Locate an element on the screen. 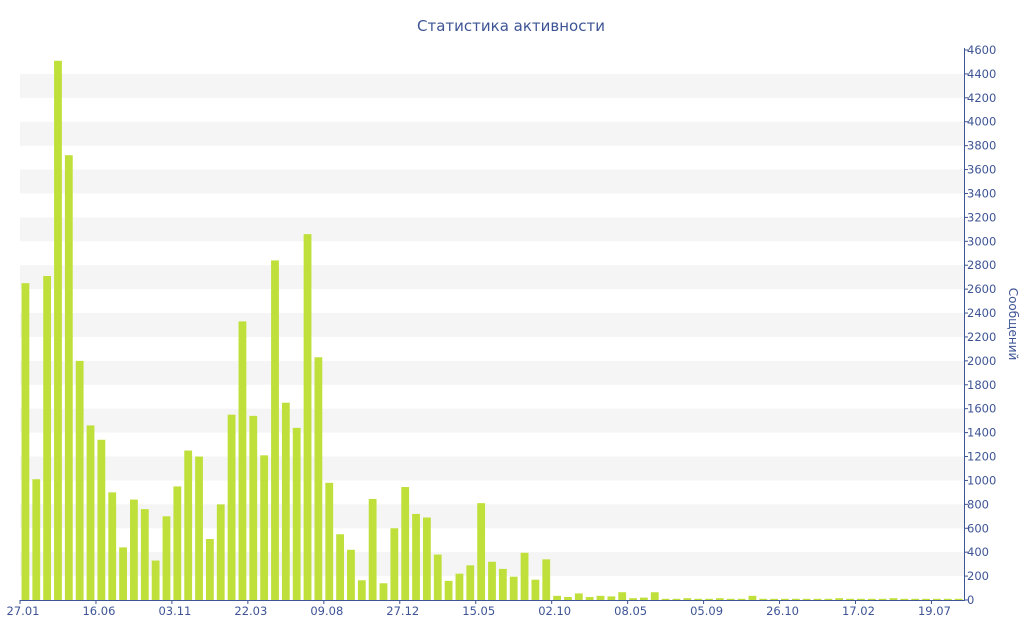 Image resolution: width=1024 pixels, height=640 pixels. x-tick-label: 16.06 is located at coordinates (98, 611).